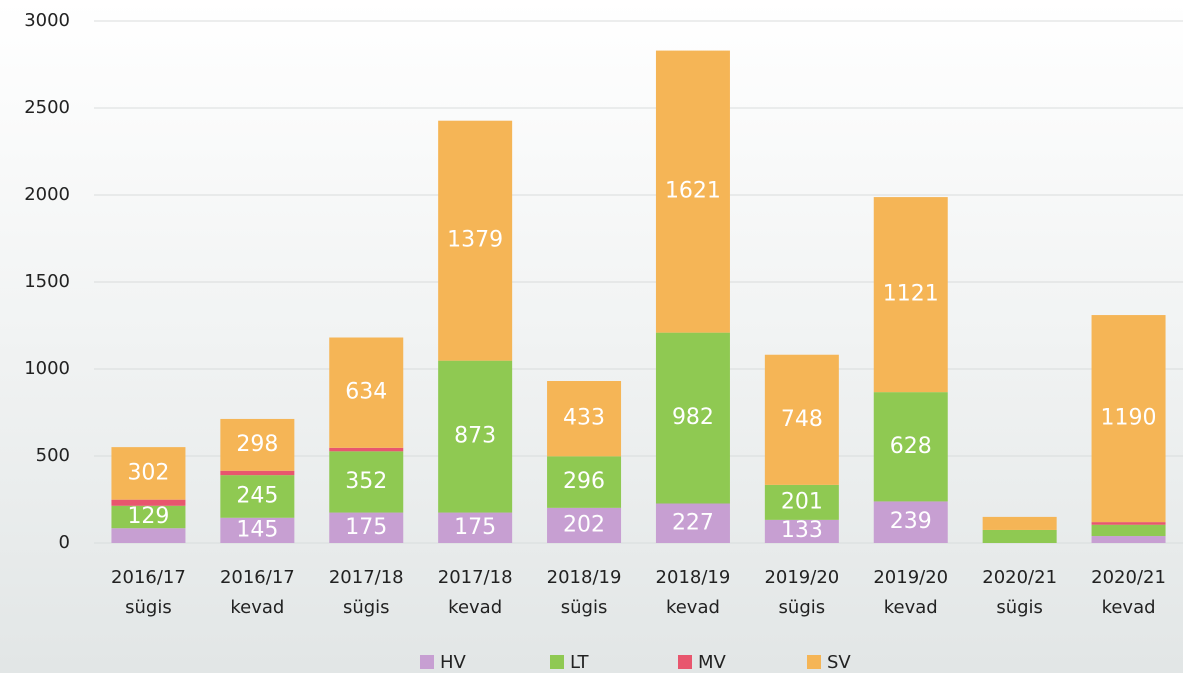  I want to click on data-label: 1379, so click(475, 240).